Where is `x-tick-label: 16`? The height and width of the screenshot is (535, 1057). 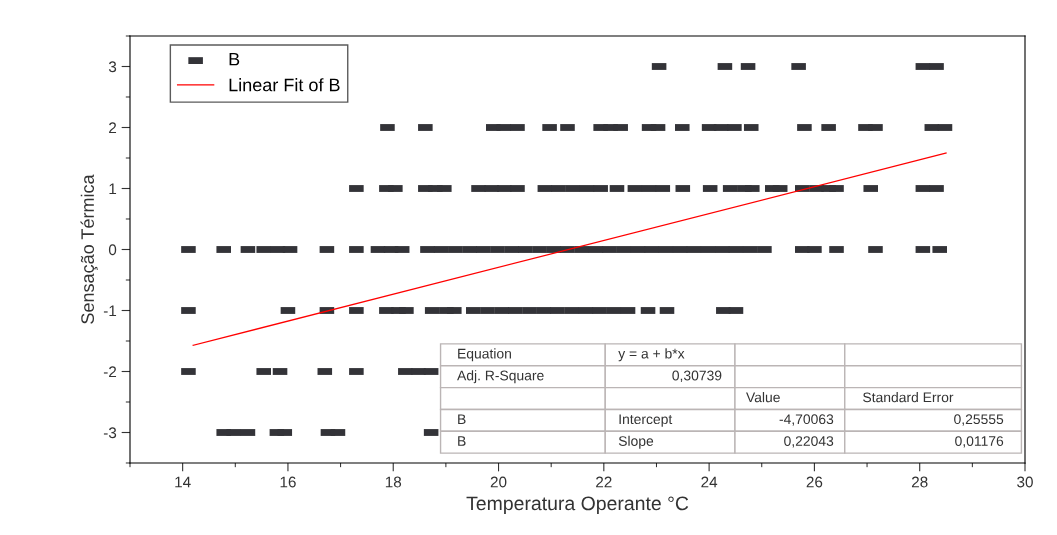 x-tick-label: 16 is located at coordinates (288, 482).